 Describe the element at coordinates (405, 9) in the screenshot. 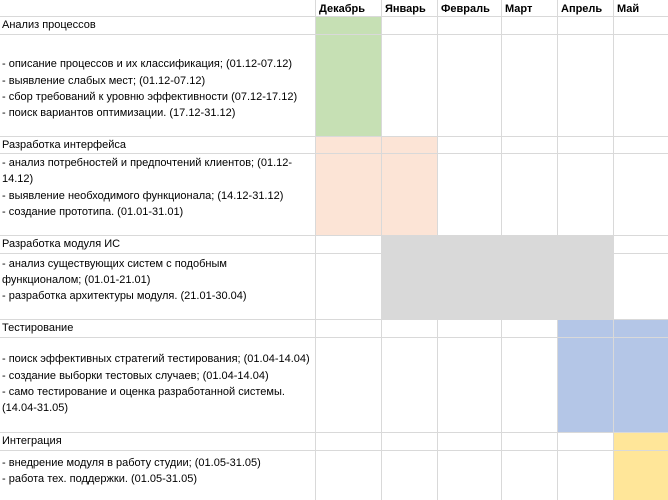

I see `month-header-january: Январь` at that location.